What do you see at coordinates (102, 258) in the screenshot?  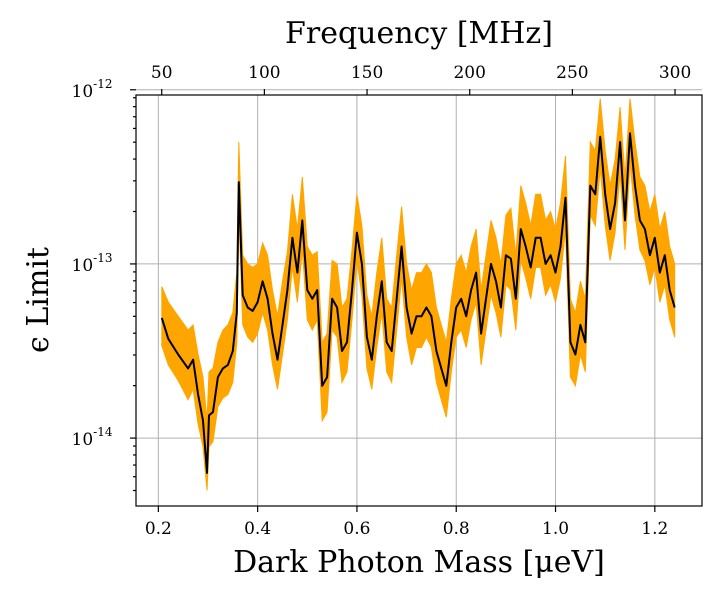 I see `y-tick-exponent: -13` at bounding box center [102, 258].